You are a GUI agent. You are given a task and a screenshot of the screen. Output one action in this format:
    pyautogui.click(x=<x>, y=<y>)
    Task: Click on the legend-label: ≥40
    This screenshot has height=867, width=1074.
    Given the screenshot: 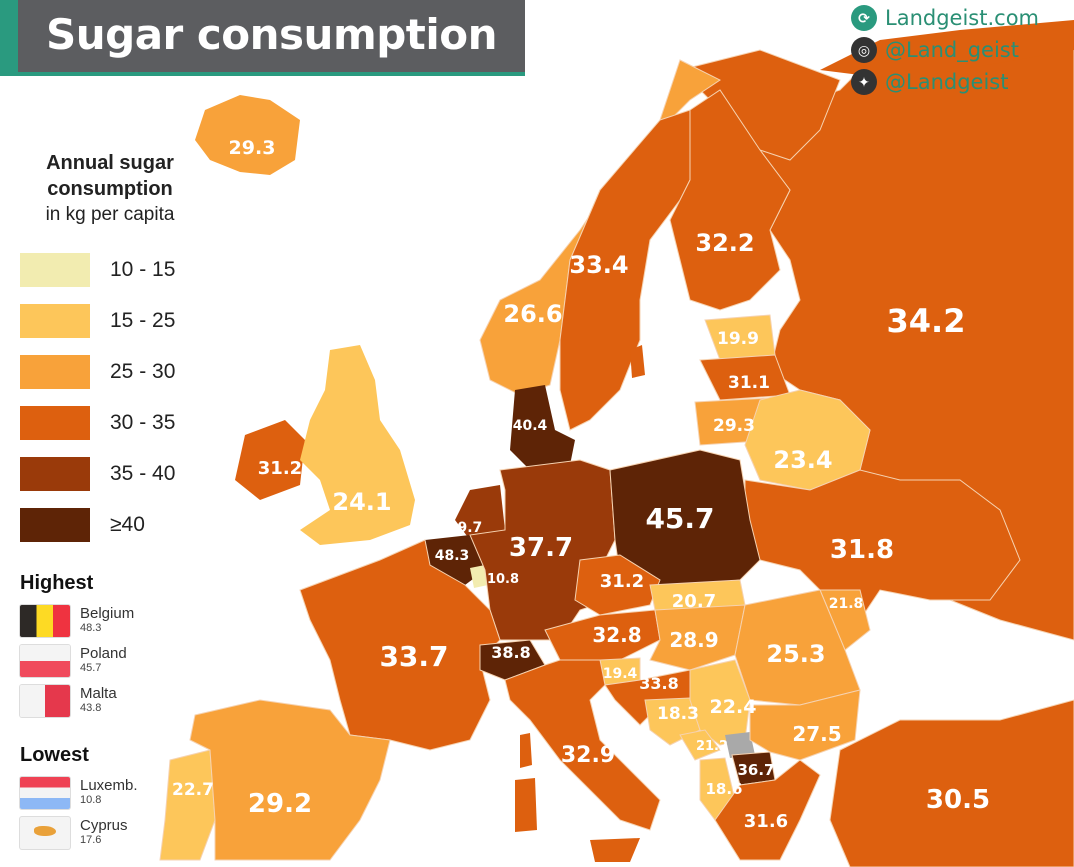 What is the action you would take?
    pyautogui.click(x=127, y=524)
    